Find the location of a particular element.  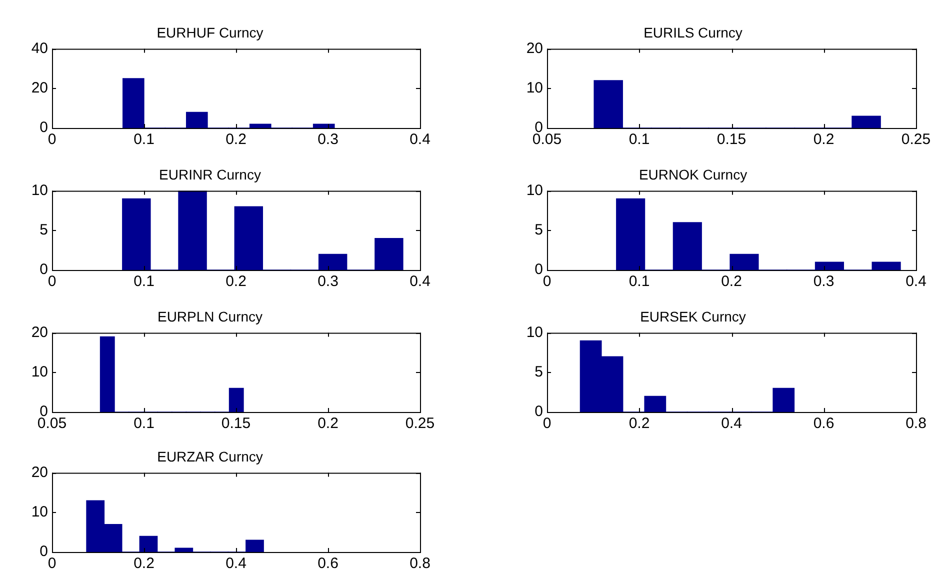

chart-title: EURHUF Curncy is located at coordinates (210, 32).